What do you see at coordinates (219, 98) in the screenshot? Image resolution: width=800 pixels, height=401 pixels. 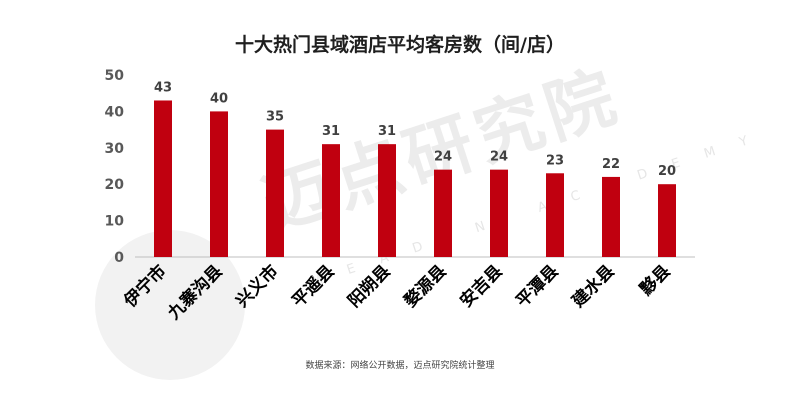 I see `bar-value-label: 40` at bounding box center [219, 98].